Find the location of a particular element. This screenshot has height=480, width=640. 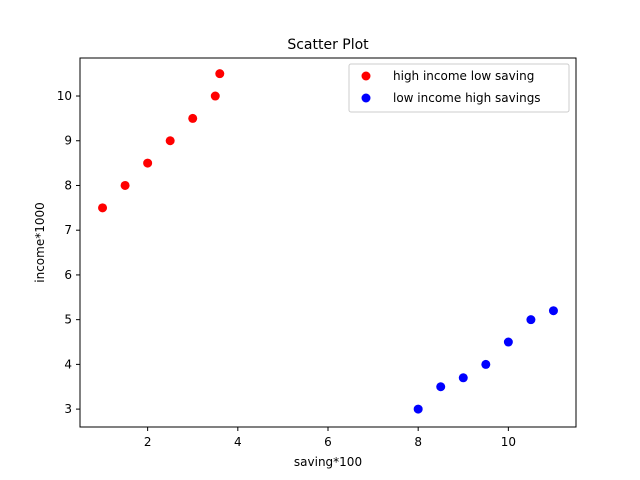

x-tick-label: 2 is located at coordinates (148, 442).